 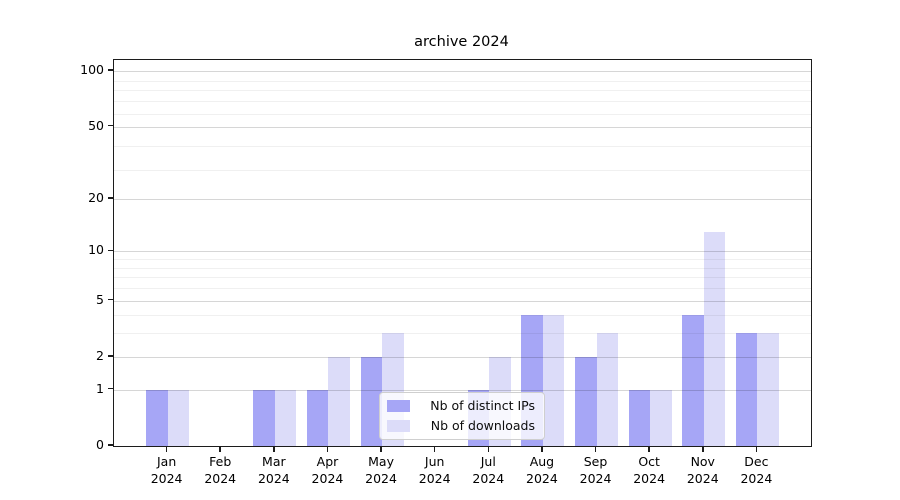 What do you see at coordinates (274, 461) in the screenshot?
I see `x-axis-label-month: Mar` at bounding box center [274, 461].